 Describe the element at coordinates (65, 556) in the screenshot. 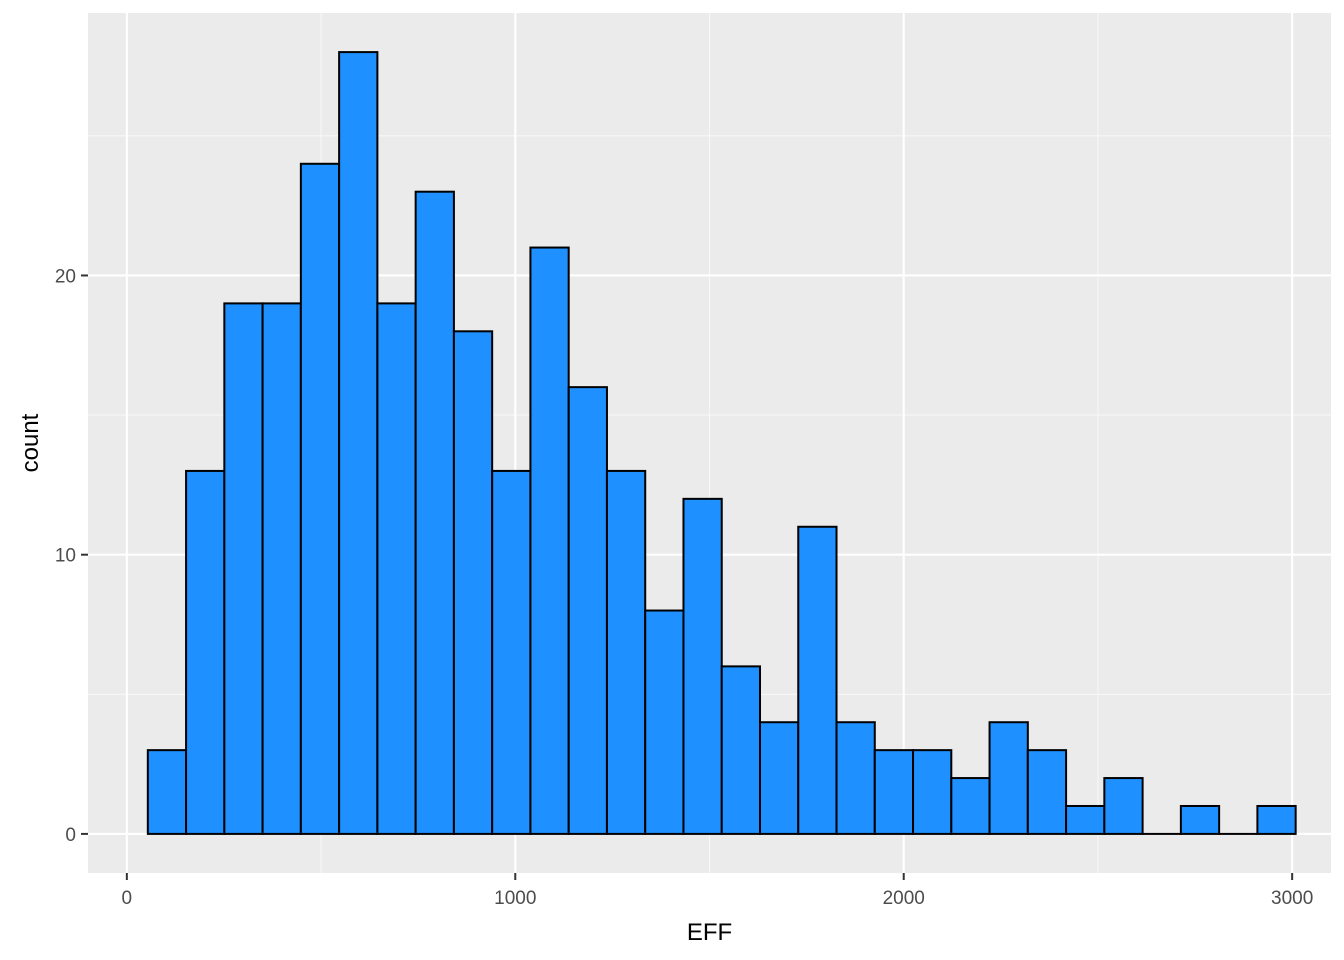

I see `y-tick-label: 10` at that location.